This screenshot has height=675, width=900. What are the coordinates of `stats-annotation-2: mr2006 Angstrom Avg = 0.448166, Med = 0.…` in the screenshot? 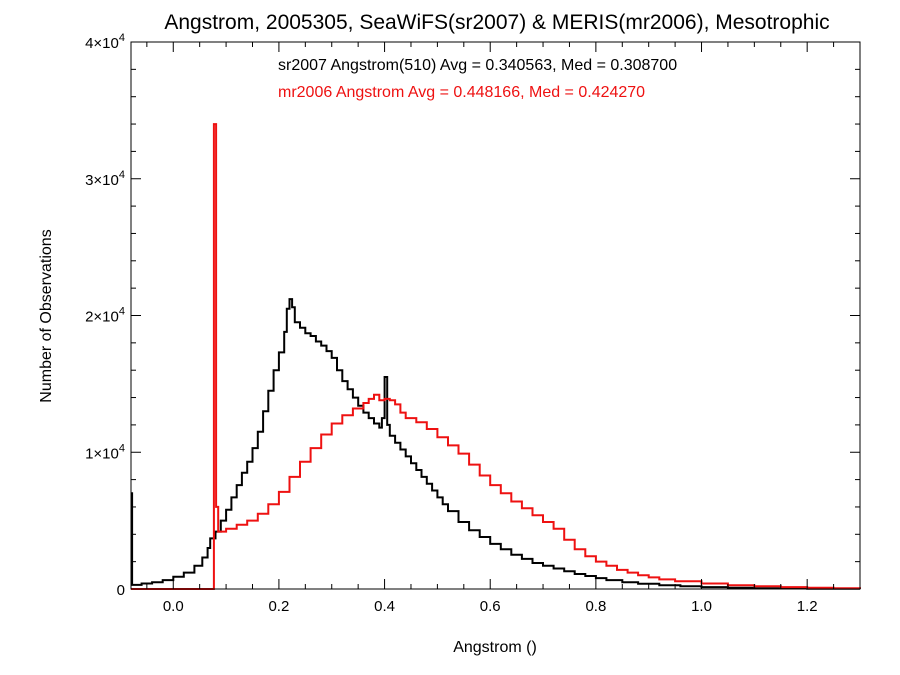 It's located at (461, 92).